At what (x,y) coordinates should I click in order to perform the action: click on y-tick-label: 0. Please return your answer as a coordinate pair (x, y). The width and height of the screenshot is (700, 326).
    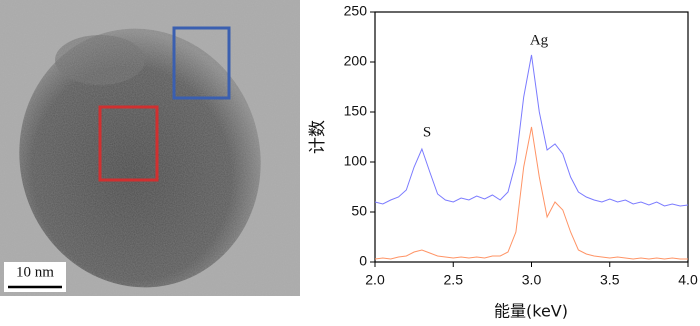
    Looking at the image, I should click on (363, 261).